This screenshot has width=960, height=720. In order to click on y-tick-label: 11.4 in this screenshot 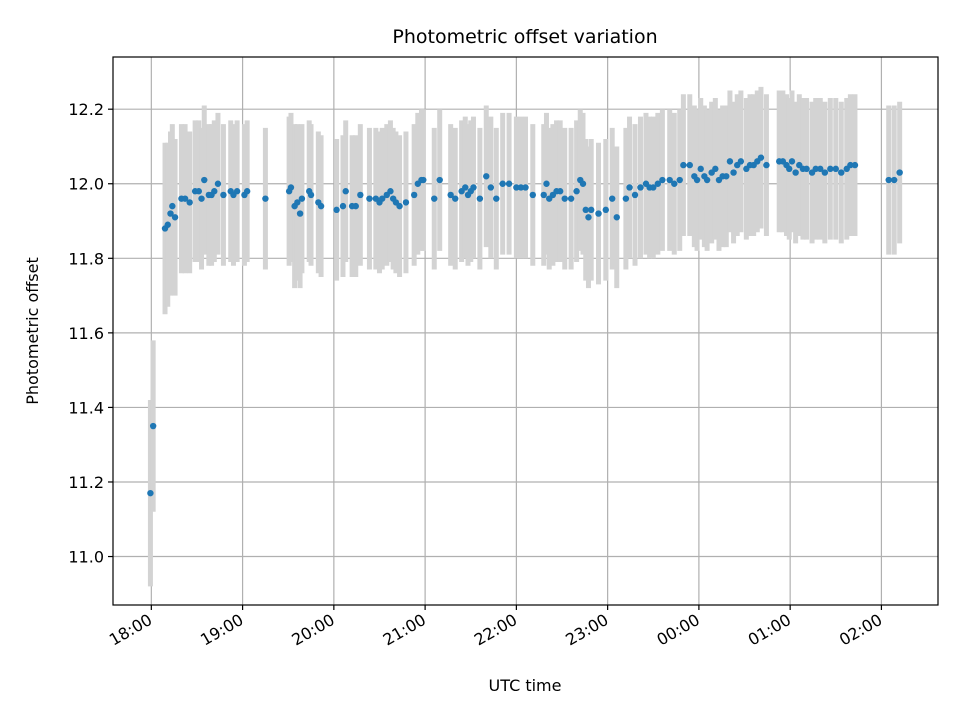, I will do `click(86, 407)`.